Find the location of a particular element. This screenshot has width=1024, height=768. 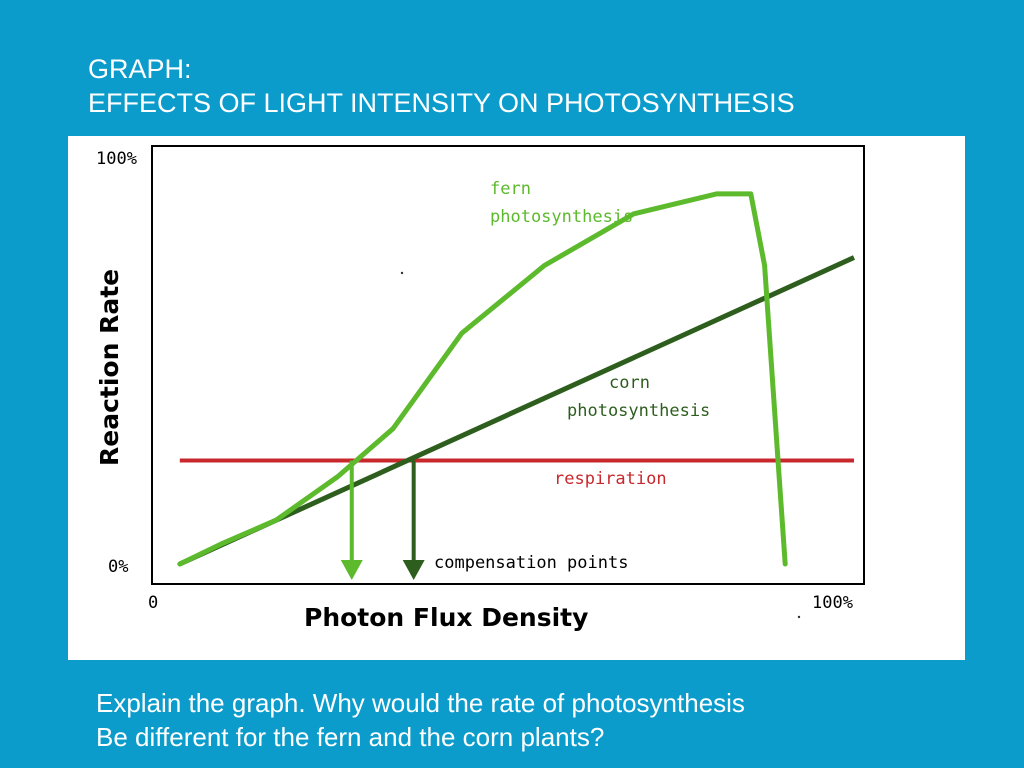

fern-compensation-arrow-head is located at coordinates (351, 570).